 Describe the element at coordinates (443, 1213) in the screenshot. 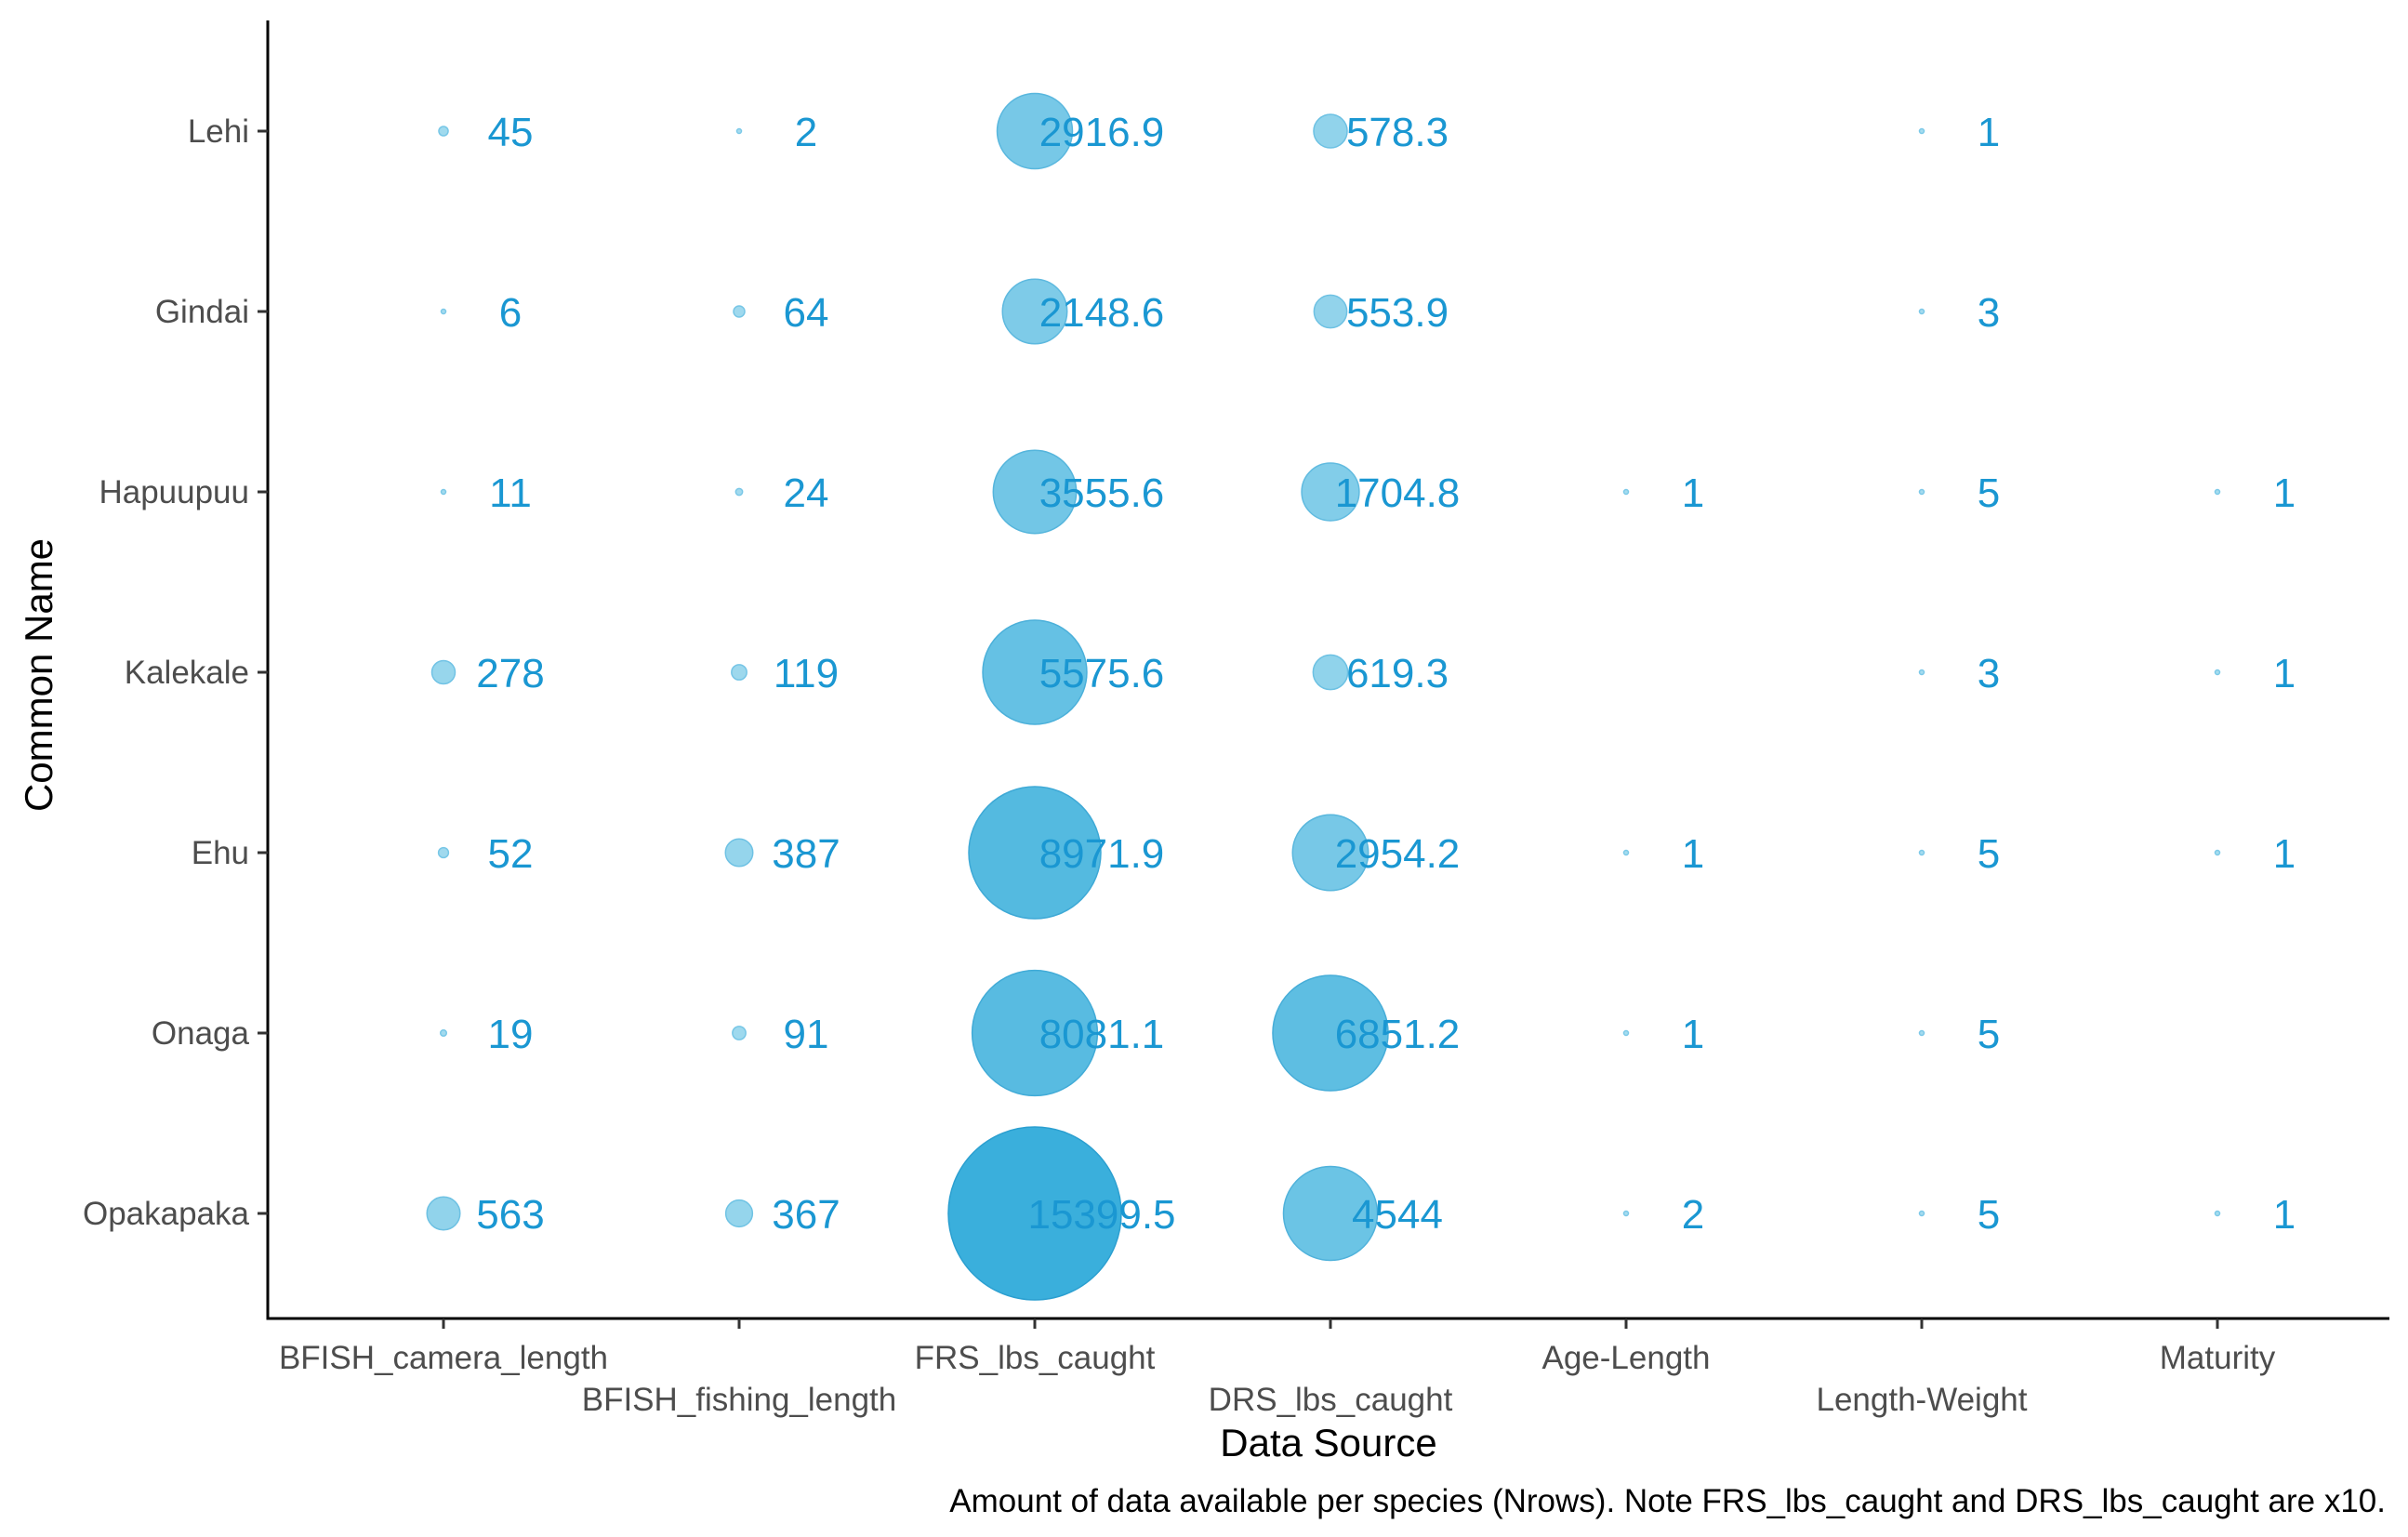

I see `bubble-opakapaka-bfish-camera-length` at that location.